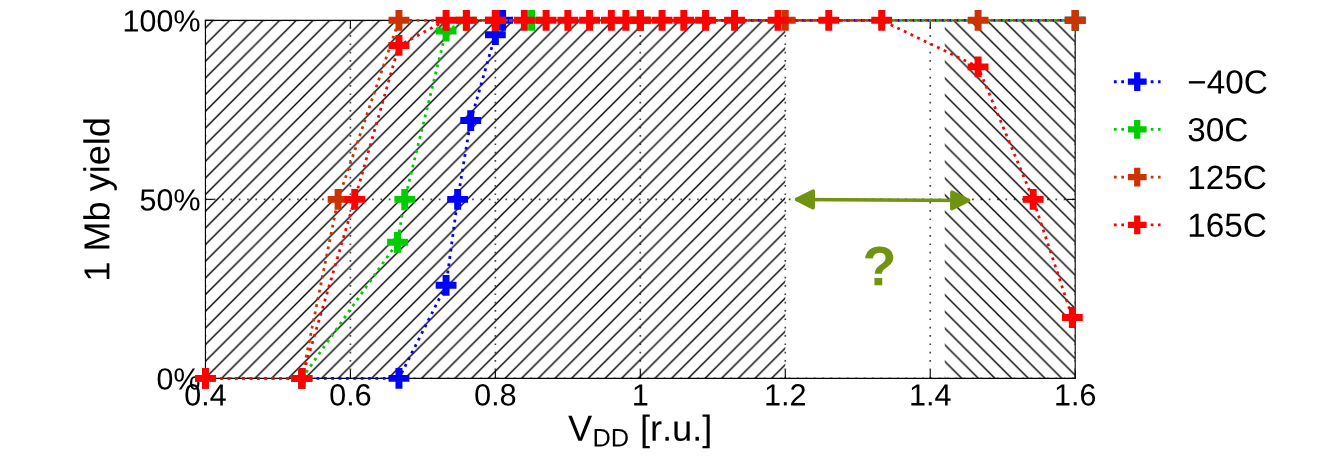  Describe the element at coordinates (170, 200) in the screenshot. I see `y-tick-label: 50%` at that location.